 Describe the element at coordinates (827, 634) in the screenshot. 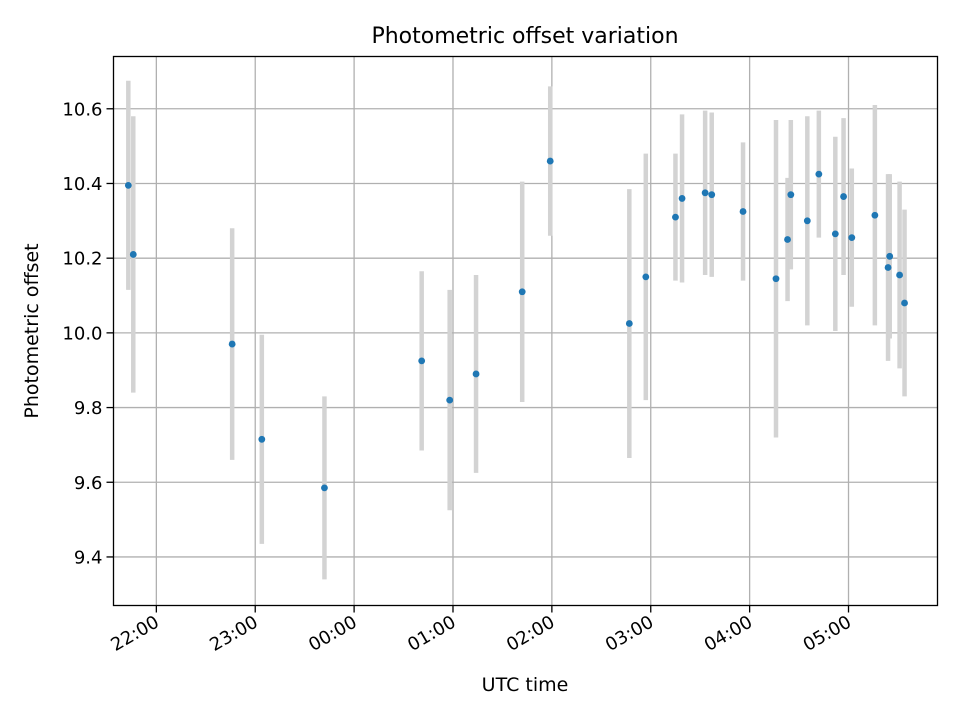

I see `x-tick-label: 05:00` at that location.